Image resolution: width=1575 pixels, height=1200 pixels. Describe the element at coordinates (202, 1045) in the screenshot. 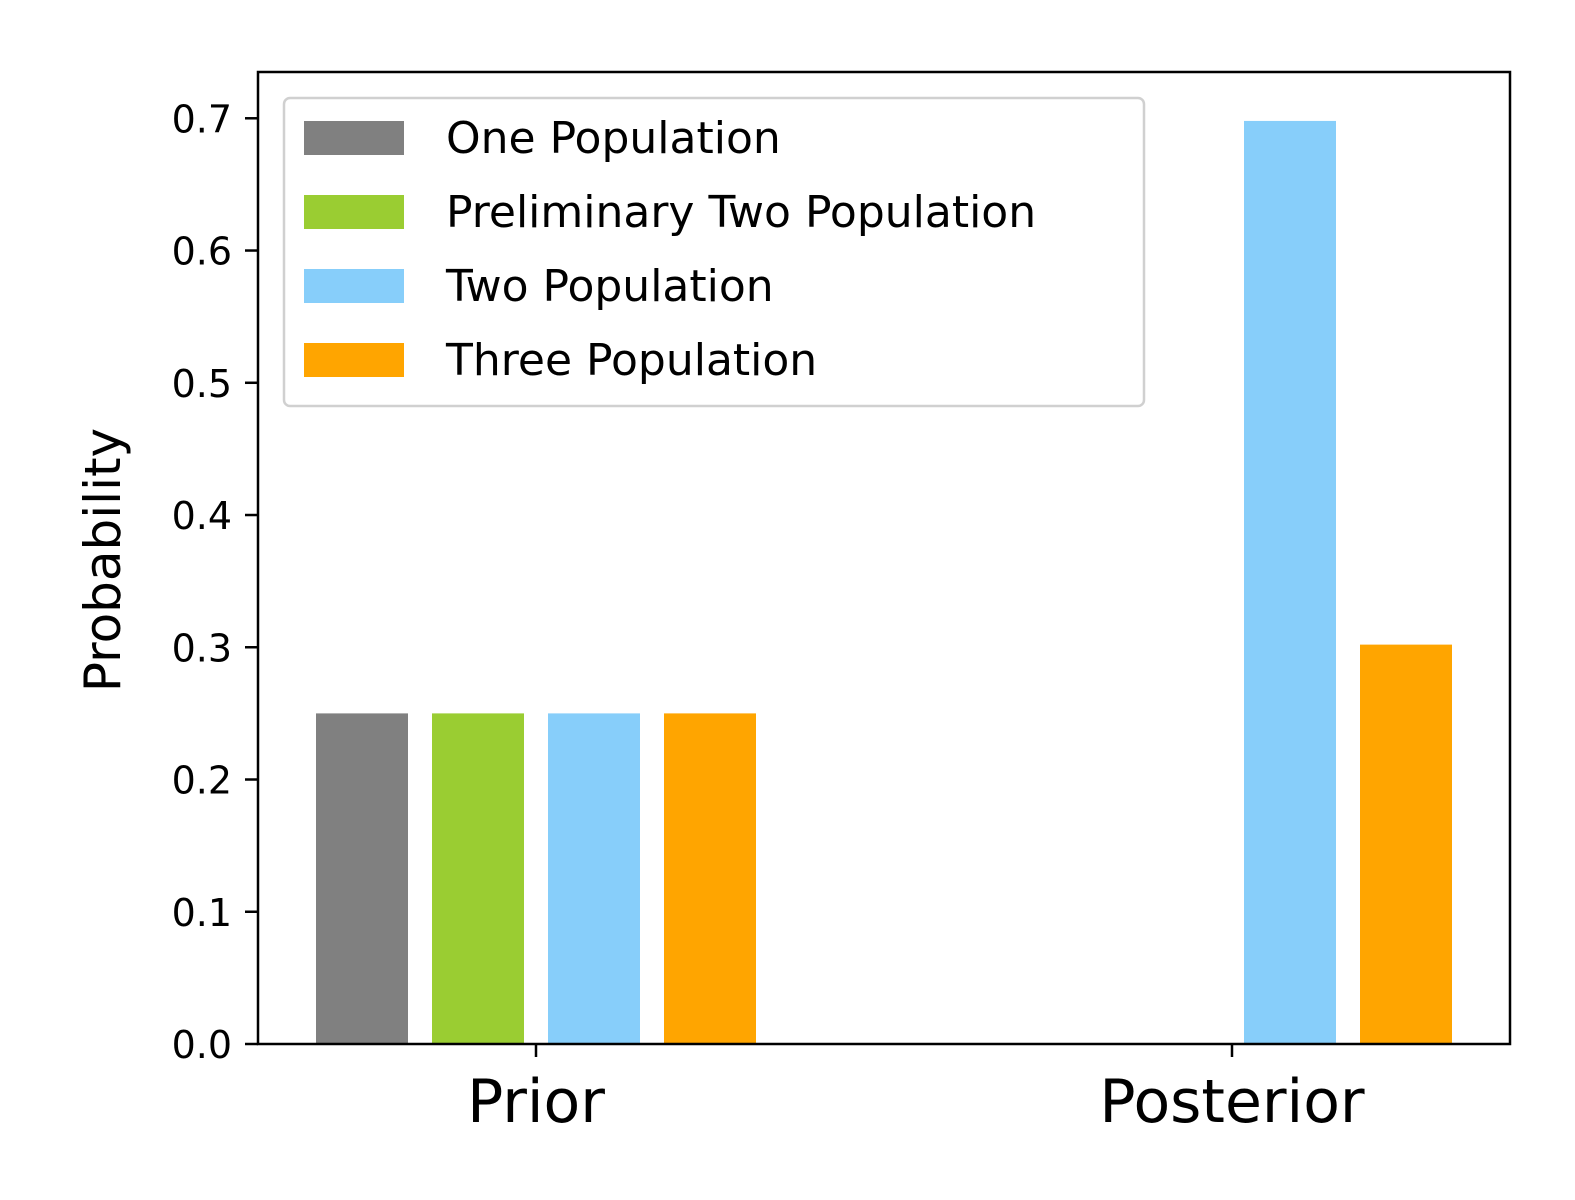

I see `y-tick-label: 0.0` at that location.